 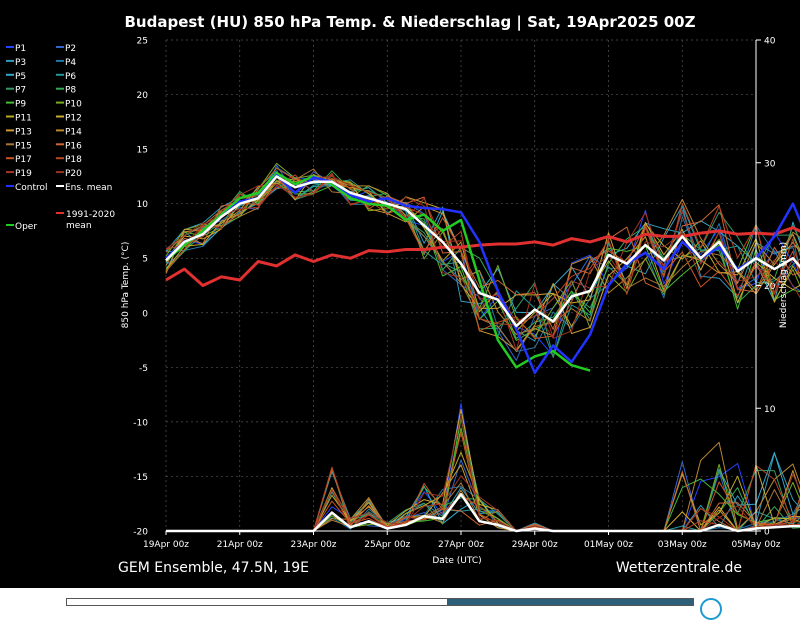 I want to click on legend-label-P1: P1, so click(x=20, y=49).